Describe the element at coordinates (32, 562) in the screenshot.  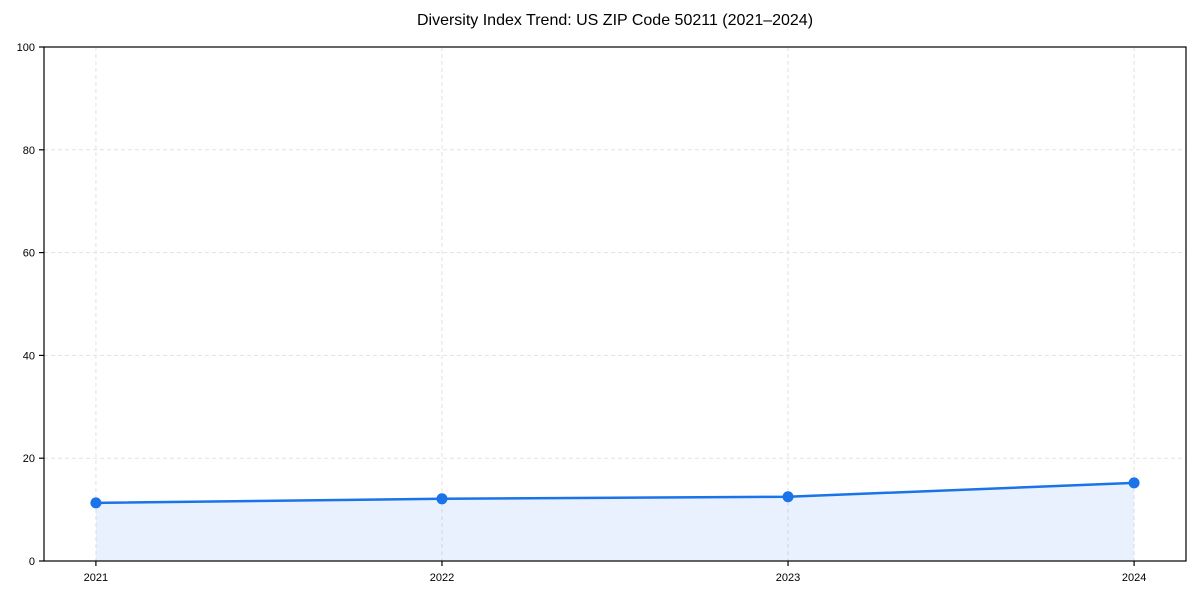
I see `y-axis-tick-label: 0` at that location.